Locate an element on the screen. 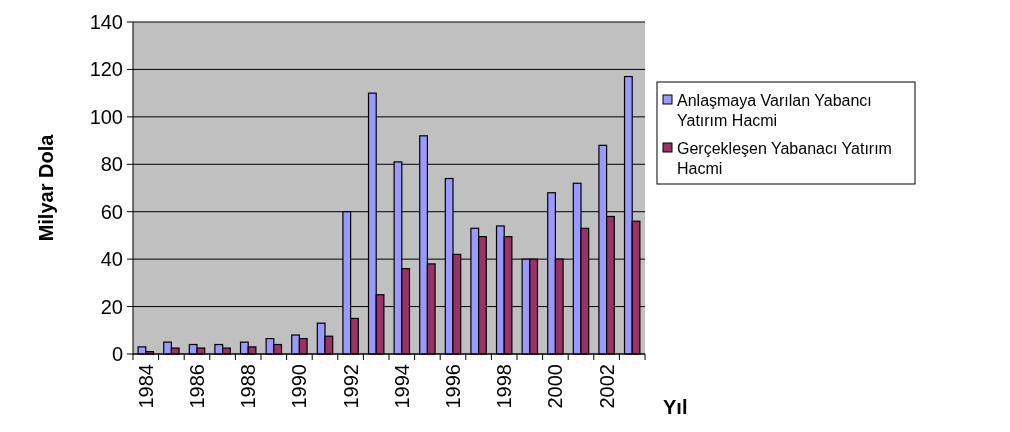 Image resolution: width=1010 pixels, height=432 pixels. y-tick-label: 0 is located at coordinates (117, 354).